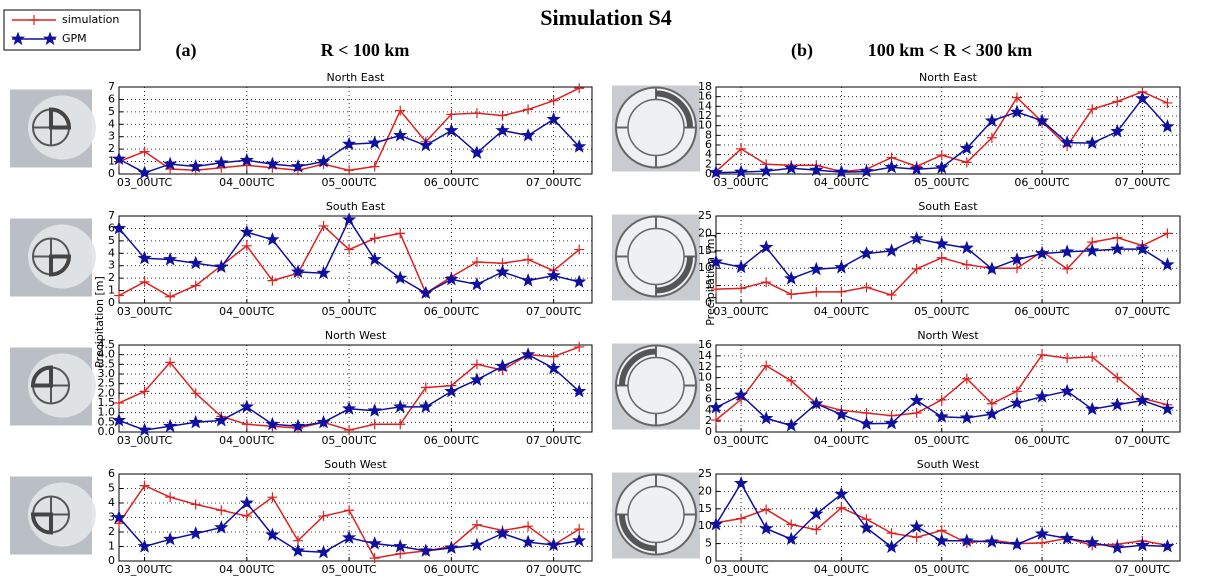 This screenshot has width=1205, height=583. What do you see at coordinates (107, 412) in the screenshot?
I see `y-tick-label: 1.0` at bounding box center [107, 412].